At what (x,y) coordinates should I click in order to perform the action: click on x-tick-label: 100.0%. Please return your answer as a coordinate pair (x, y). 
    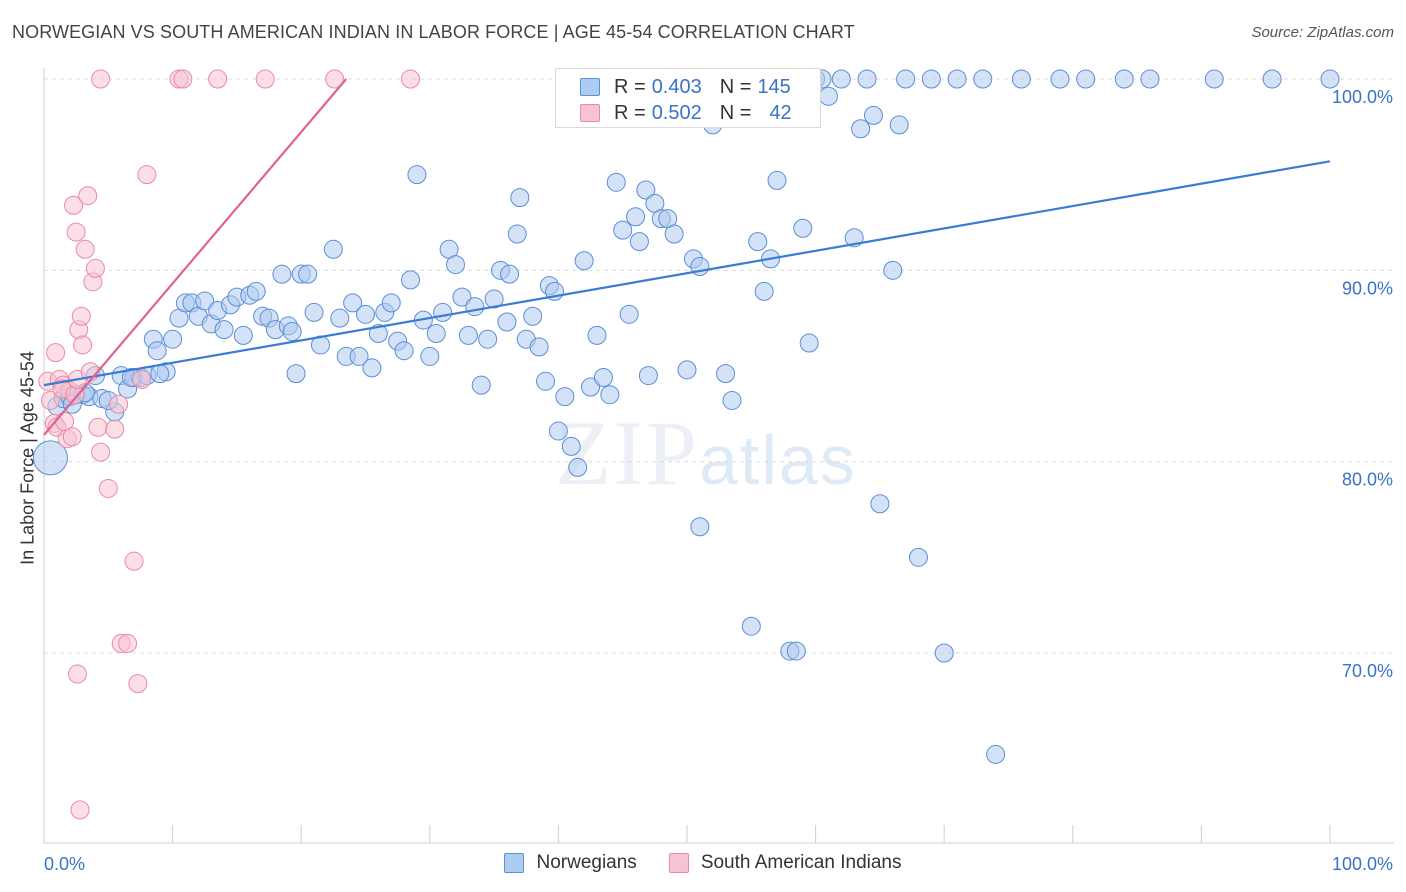
    Looking at the image, I should click on (1362, 864).